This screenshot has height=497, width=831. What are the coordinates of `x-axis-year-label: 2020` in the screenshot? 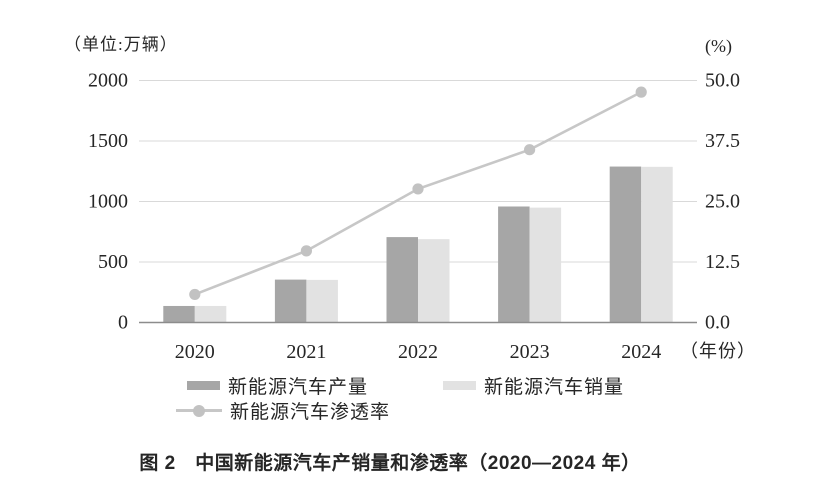 It's located at (195, 352).